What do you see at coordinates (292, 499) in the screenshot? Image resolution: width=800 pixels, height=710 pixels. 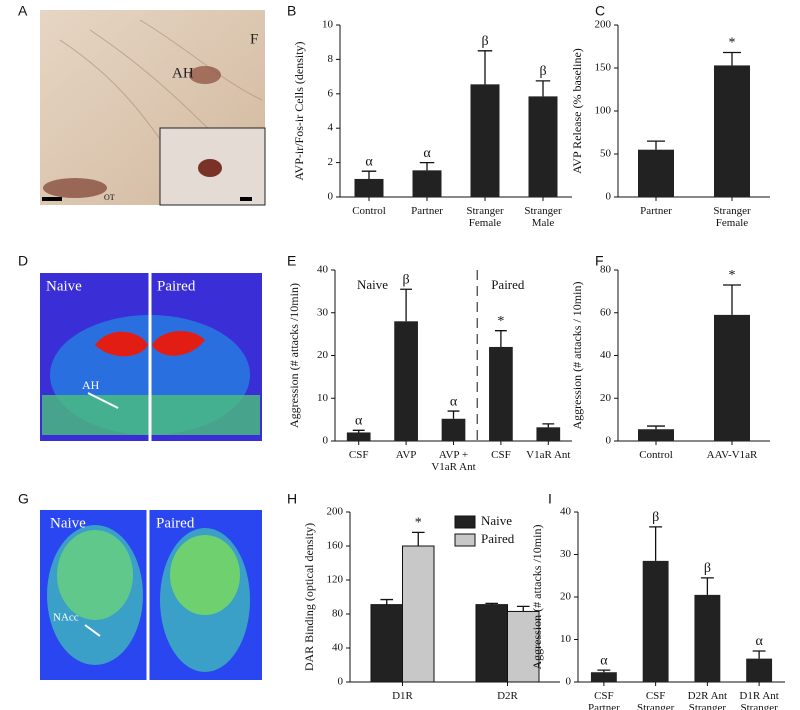 I see `panel-letter: H` at bounding box center [292, 499].